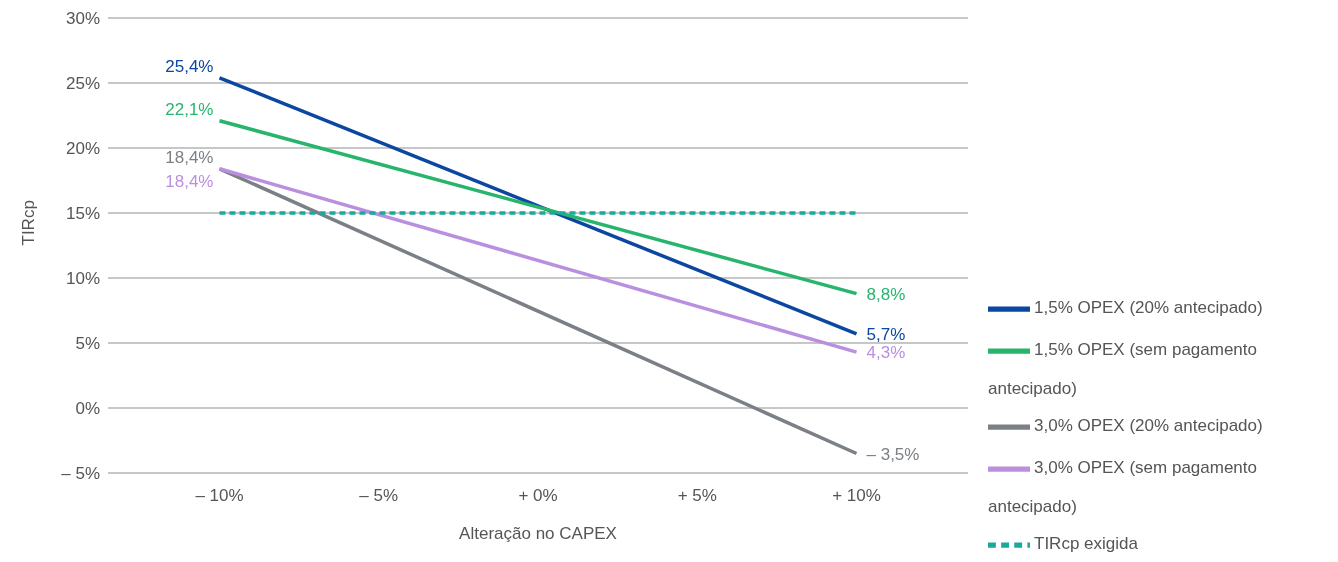 Image resolution: width=1338 pixels, height=562 pixels. What do you see at coordinates (82, 19) in the screenshot?
I see `y-tick-label: 30%` at bounding box center [82, 19].